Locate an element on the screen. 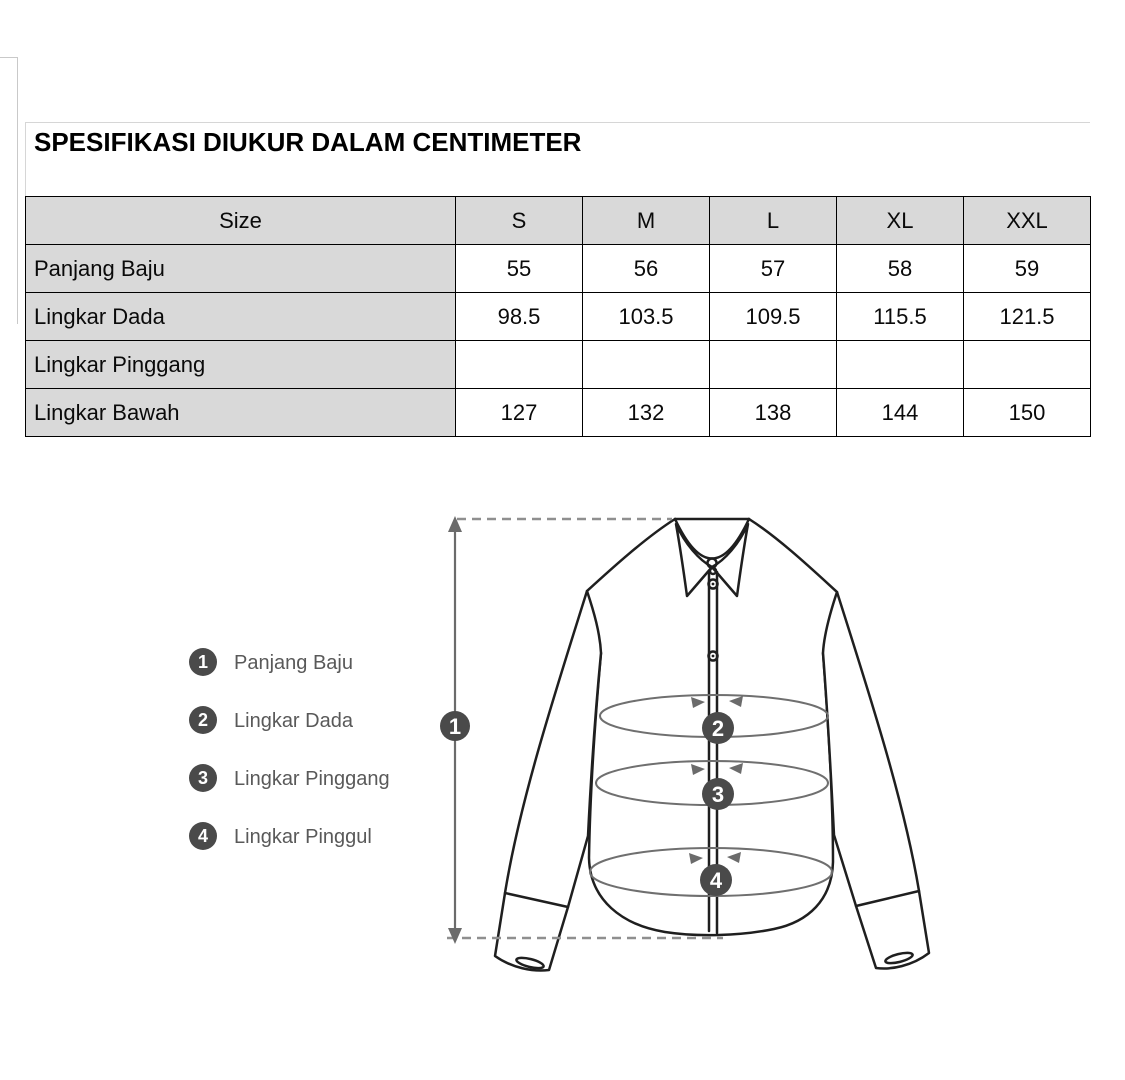 The width and height of the screenshot is (1125, 1080). table-row: Lingkar Pinggang is located at coordinates (558, 364).